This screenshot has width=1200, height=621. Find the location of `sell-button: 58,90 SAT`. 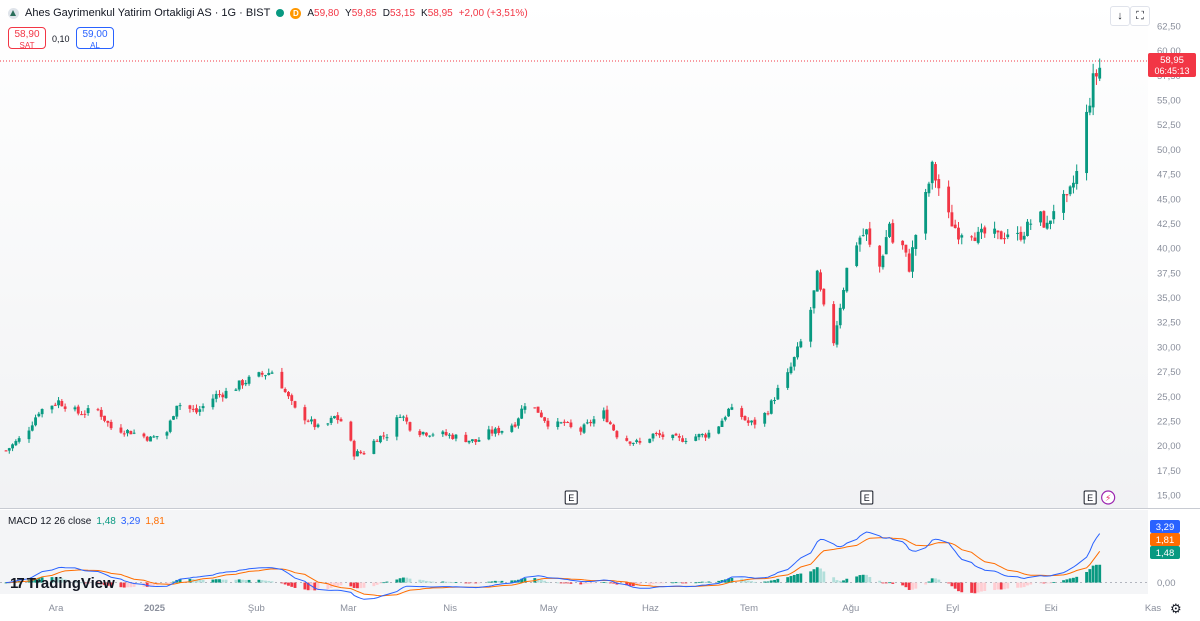

sell-button: 58,90 SAT is located at coordinates (27, 38).